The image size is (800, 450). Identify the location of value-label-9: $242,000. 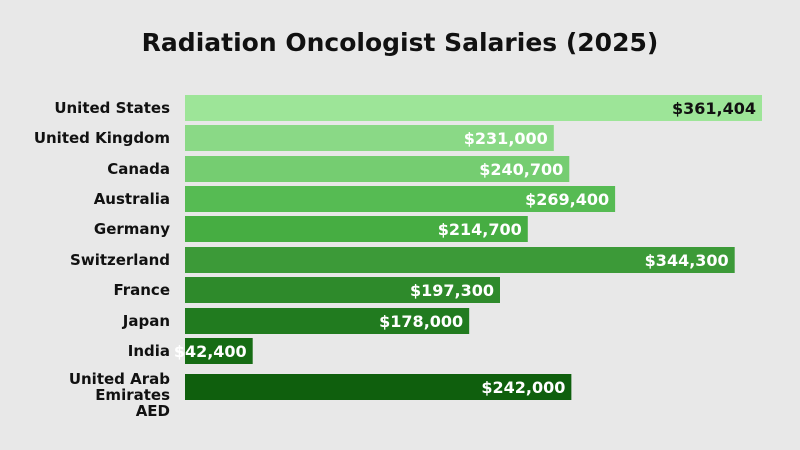
(523, 387).